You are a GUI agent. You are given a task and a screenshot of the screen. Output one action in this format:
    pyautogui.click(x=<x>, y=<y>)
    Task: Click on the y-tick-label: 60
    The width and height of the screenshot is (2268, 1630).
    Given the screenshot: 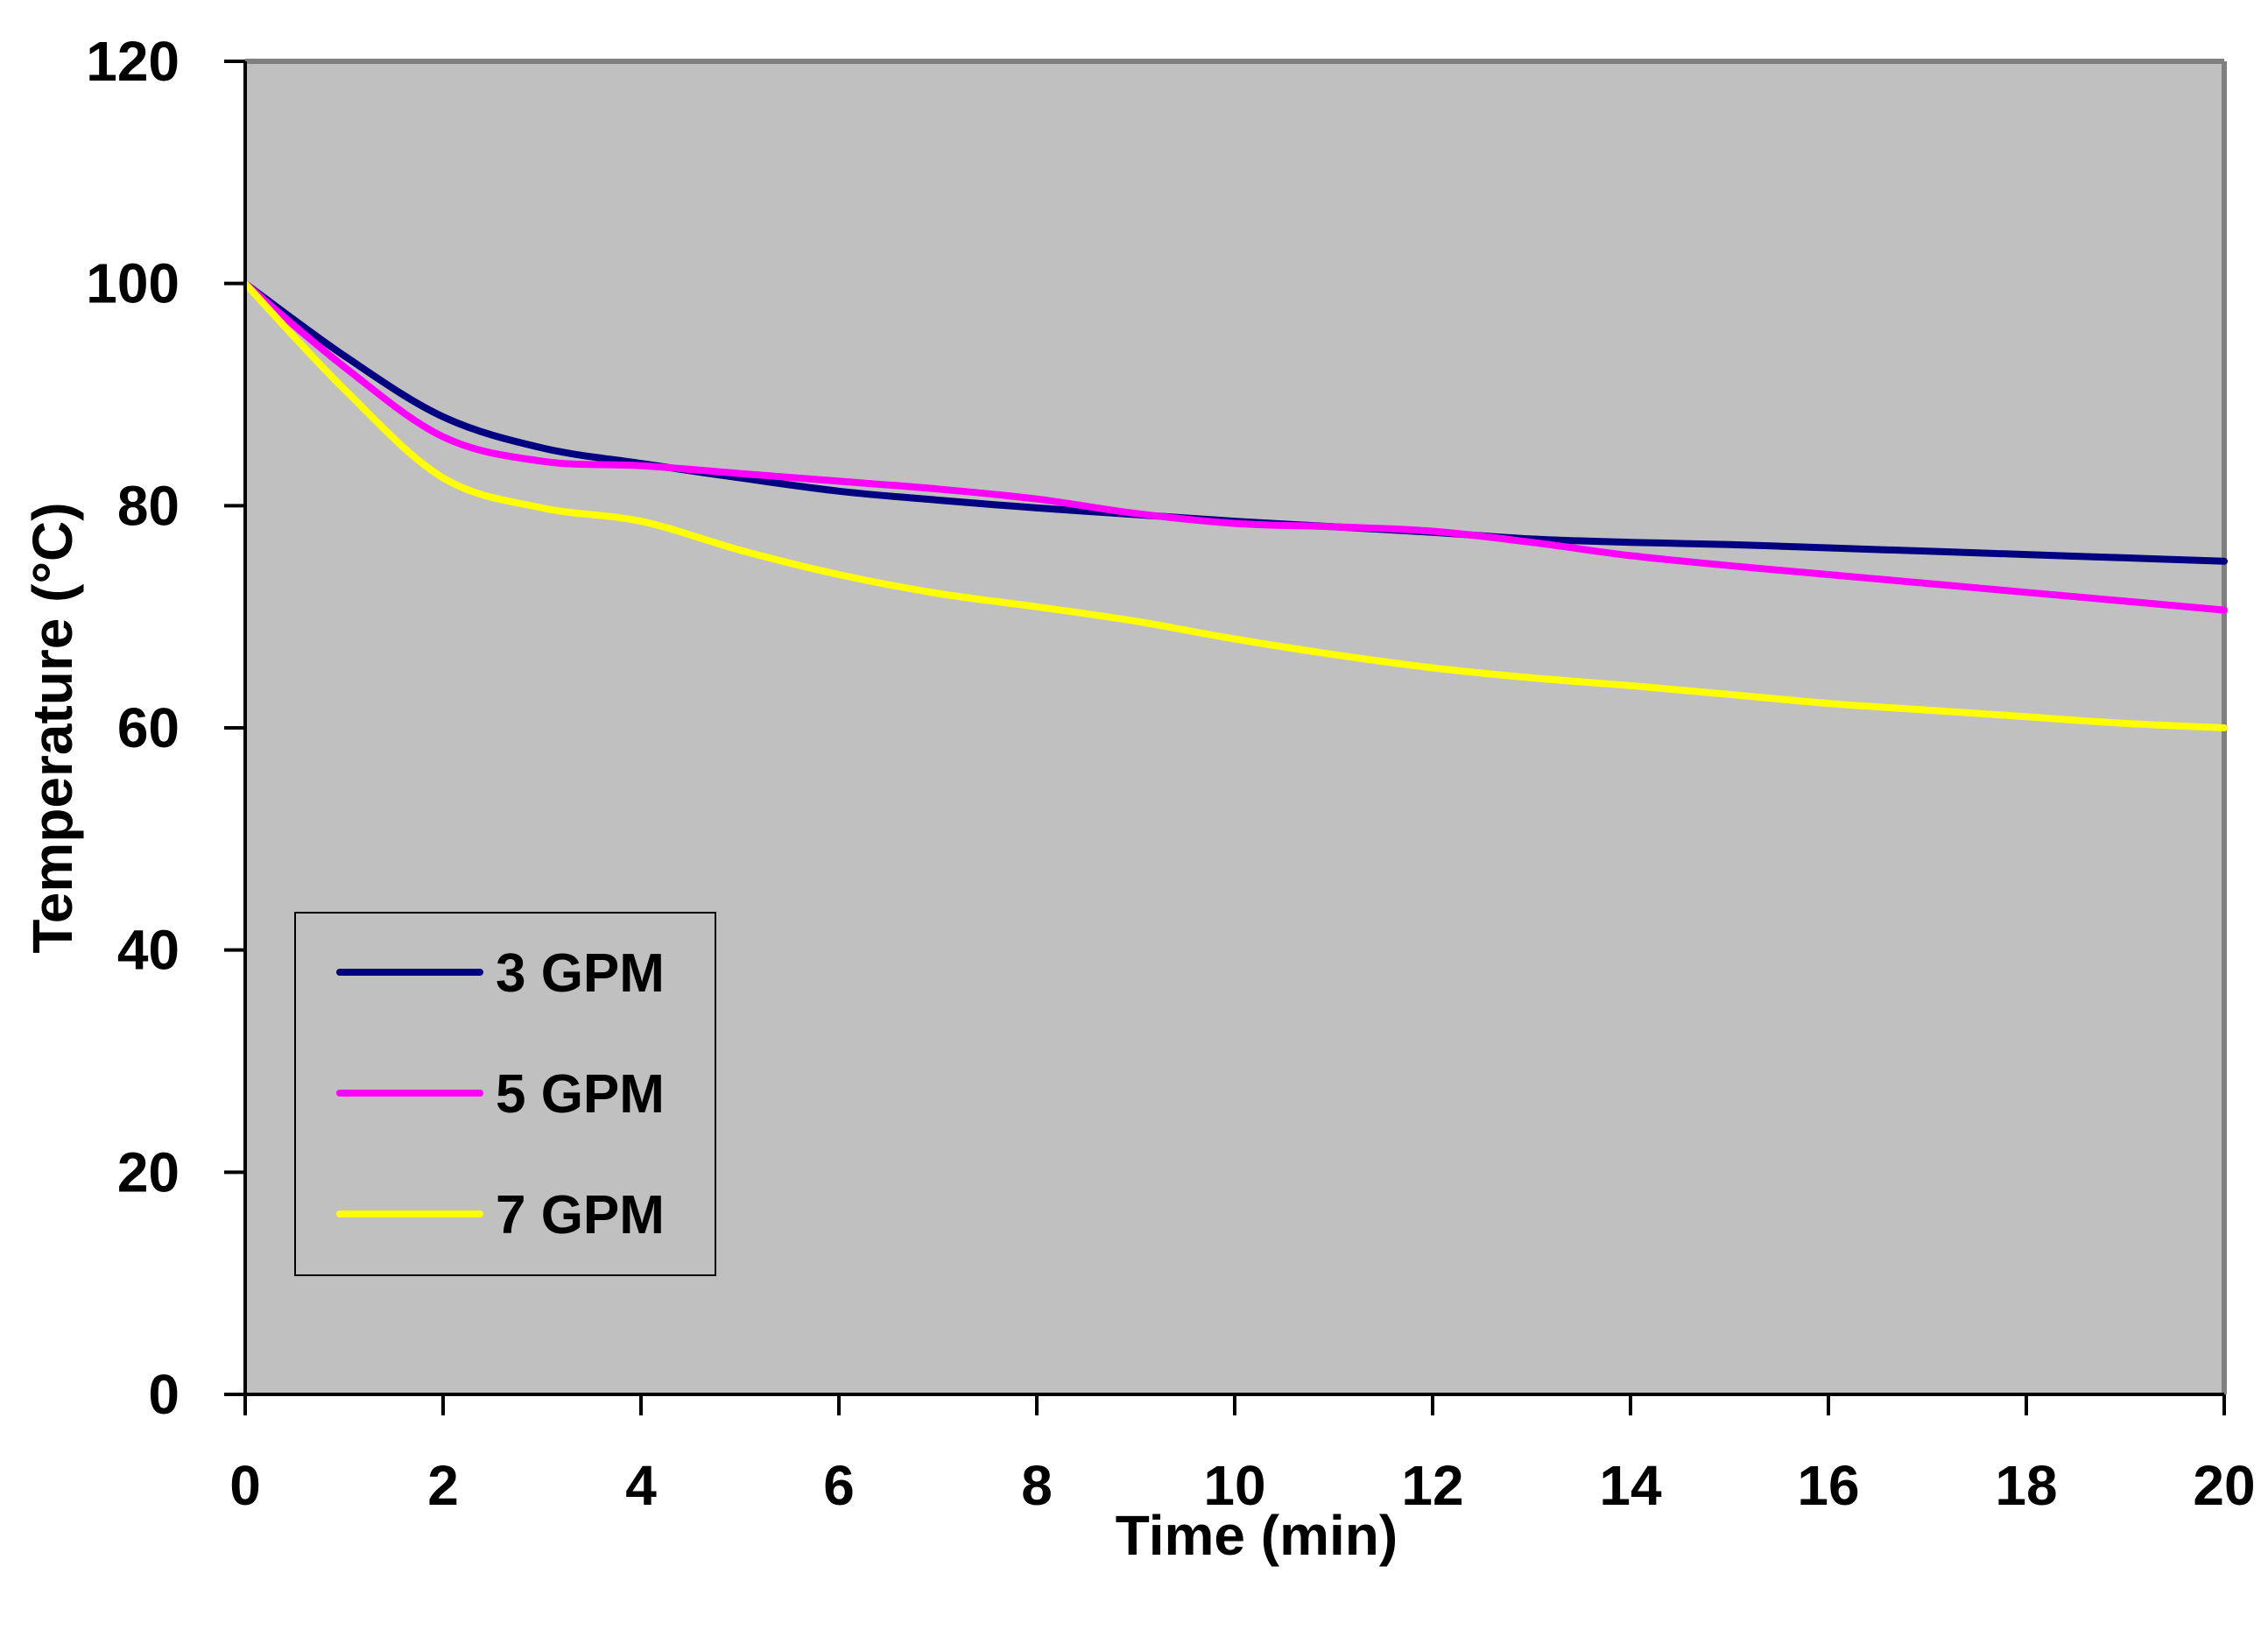 What is the action you would take?
    pyautogui.click(x=148, y=728)
    